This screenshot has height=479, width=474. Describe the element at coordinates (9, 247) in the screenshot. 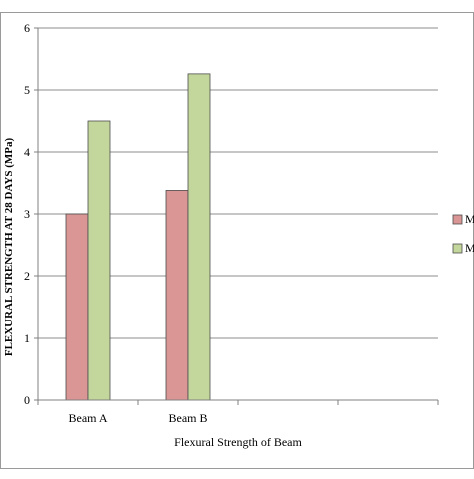

I see `y-axis-title: FLEXURAL STRENGTH AT 28 DAYS (MPa)` at that location.